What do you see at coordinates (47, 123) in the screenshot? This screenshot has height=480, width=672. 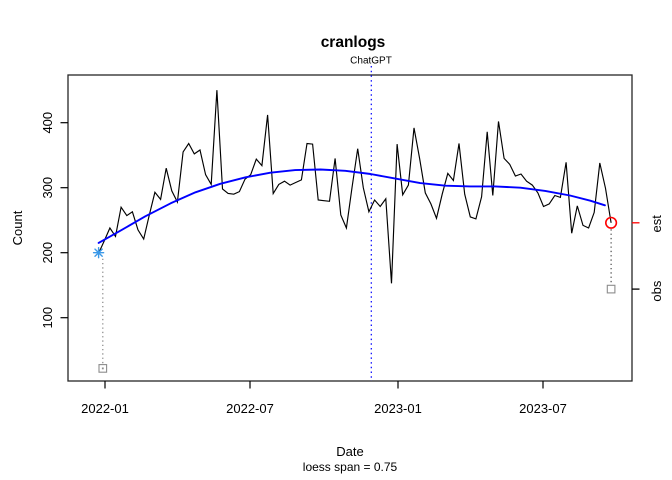 I see `y-tick-label-400: 400` at bounding box center [47, 123].